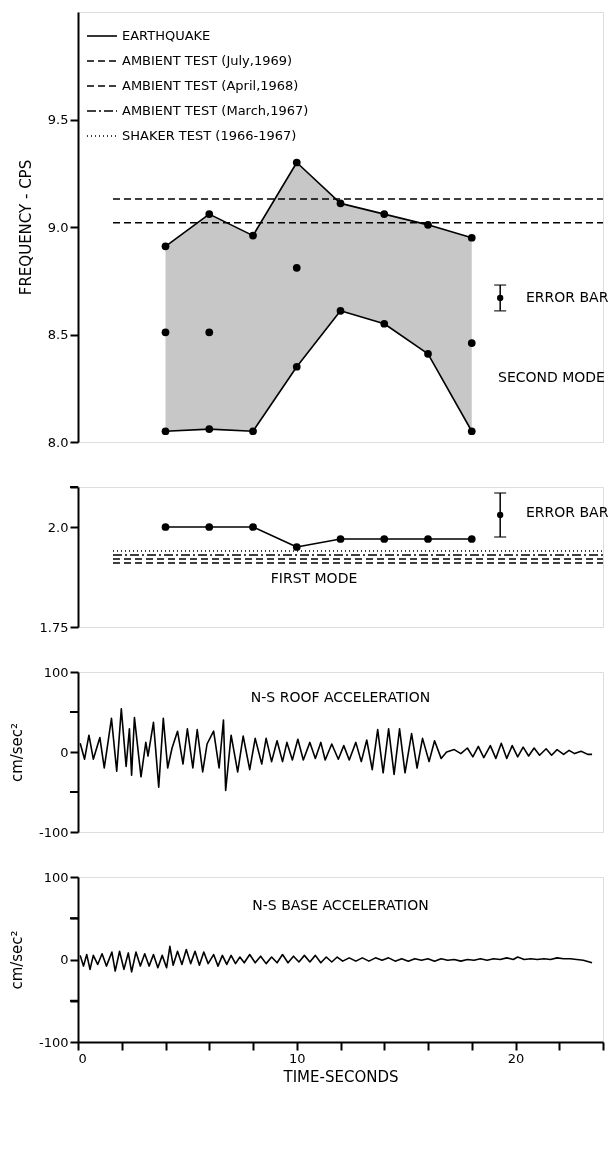  What do you see at coordinates (215, 110) in the screenshot?
I see `legend-label: AMBIENT TEST (March,1967)` at bounding box center [215, 110].